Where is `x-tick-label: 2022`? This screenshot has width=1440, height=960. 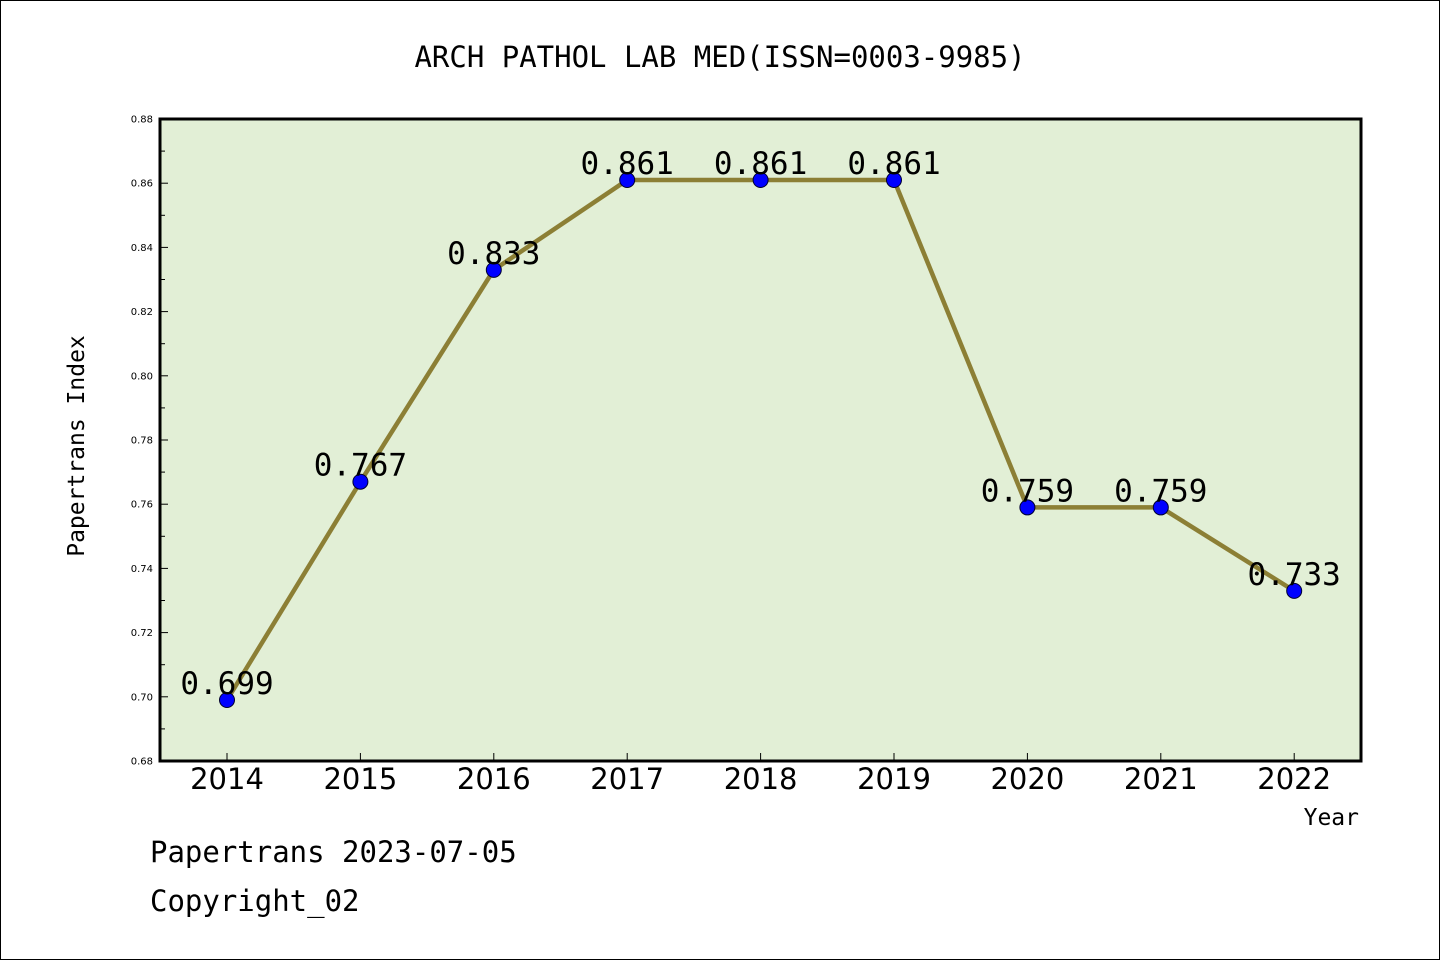
x-tick-label: 2022 is located at coordinates (1294, 779).